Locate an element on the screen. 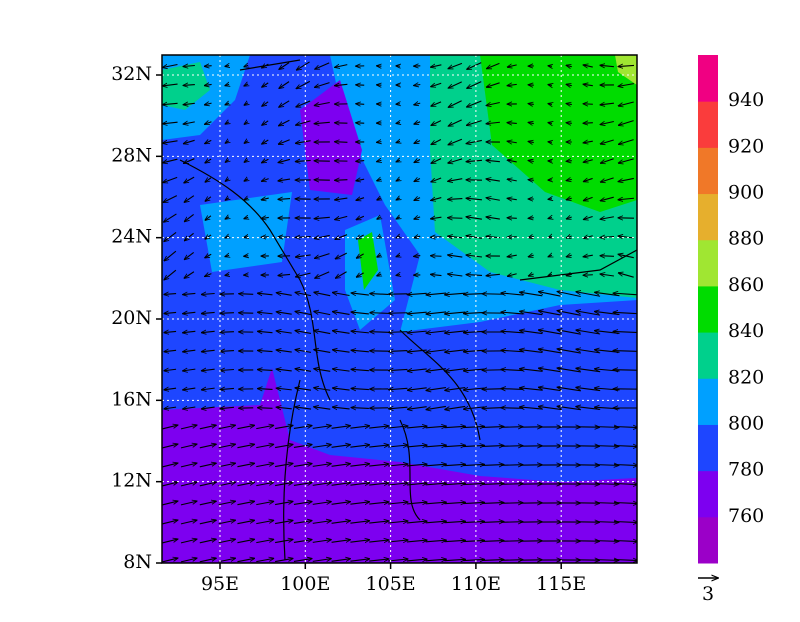 This screenshot has width=800, height=622. colorbar-label: 860 is located at coordinates (746, 285).